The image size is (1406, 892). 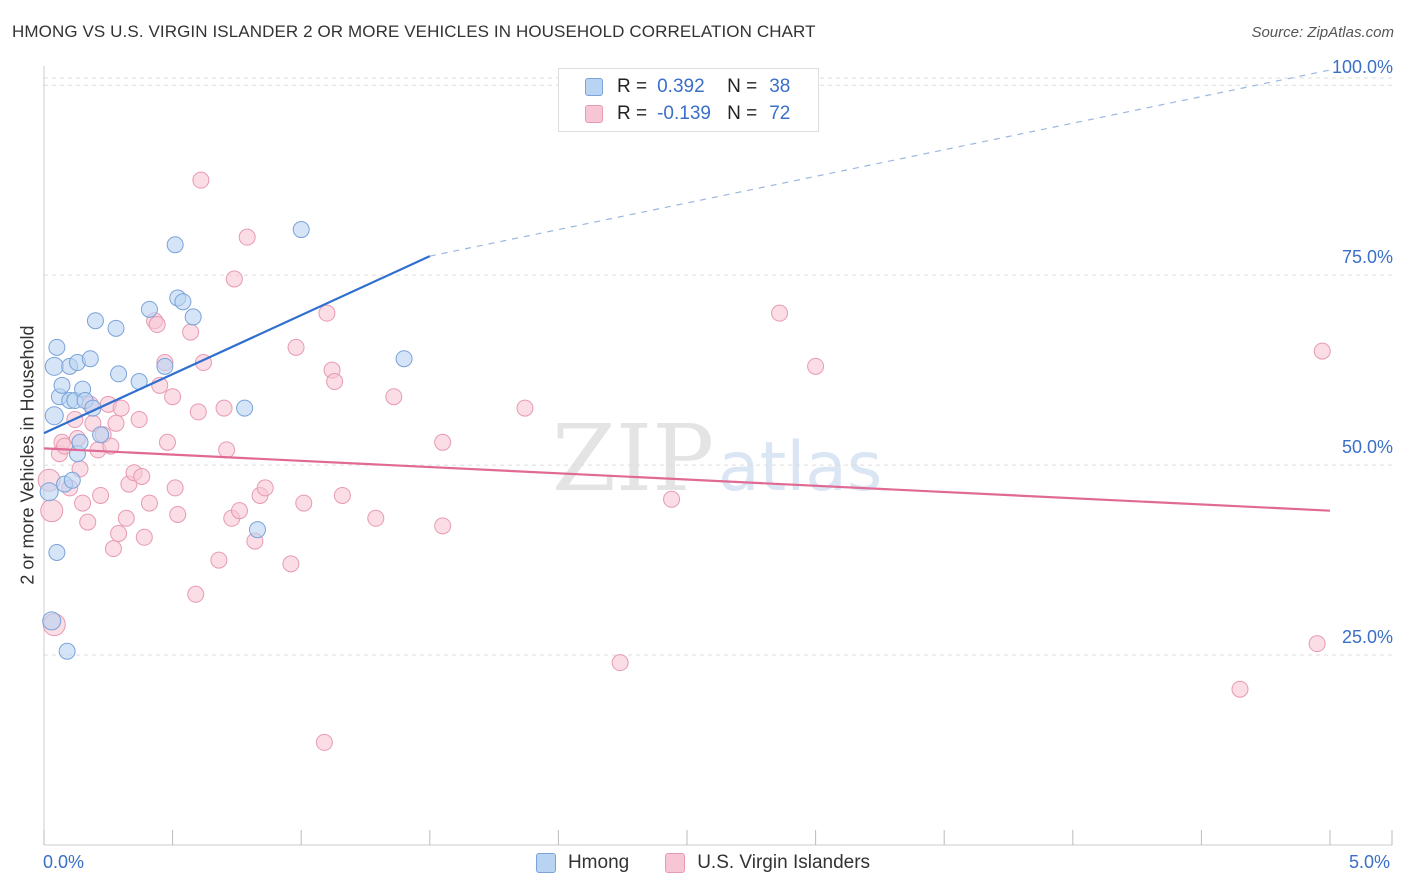 What do you see at coordinates (717, 458) in the screenshot?
I see `watermark: ZIP atlas` at bounding box center [717, 458].